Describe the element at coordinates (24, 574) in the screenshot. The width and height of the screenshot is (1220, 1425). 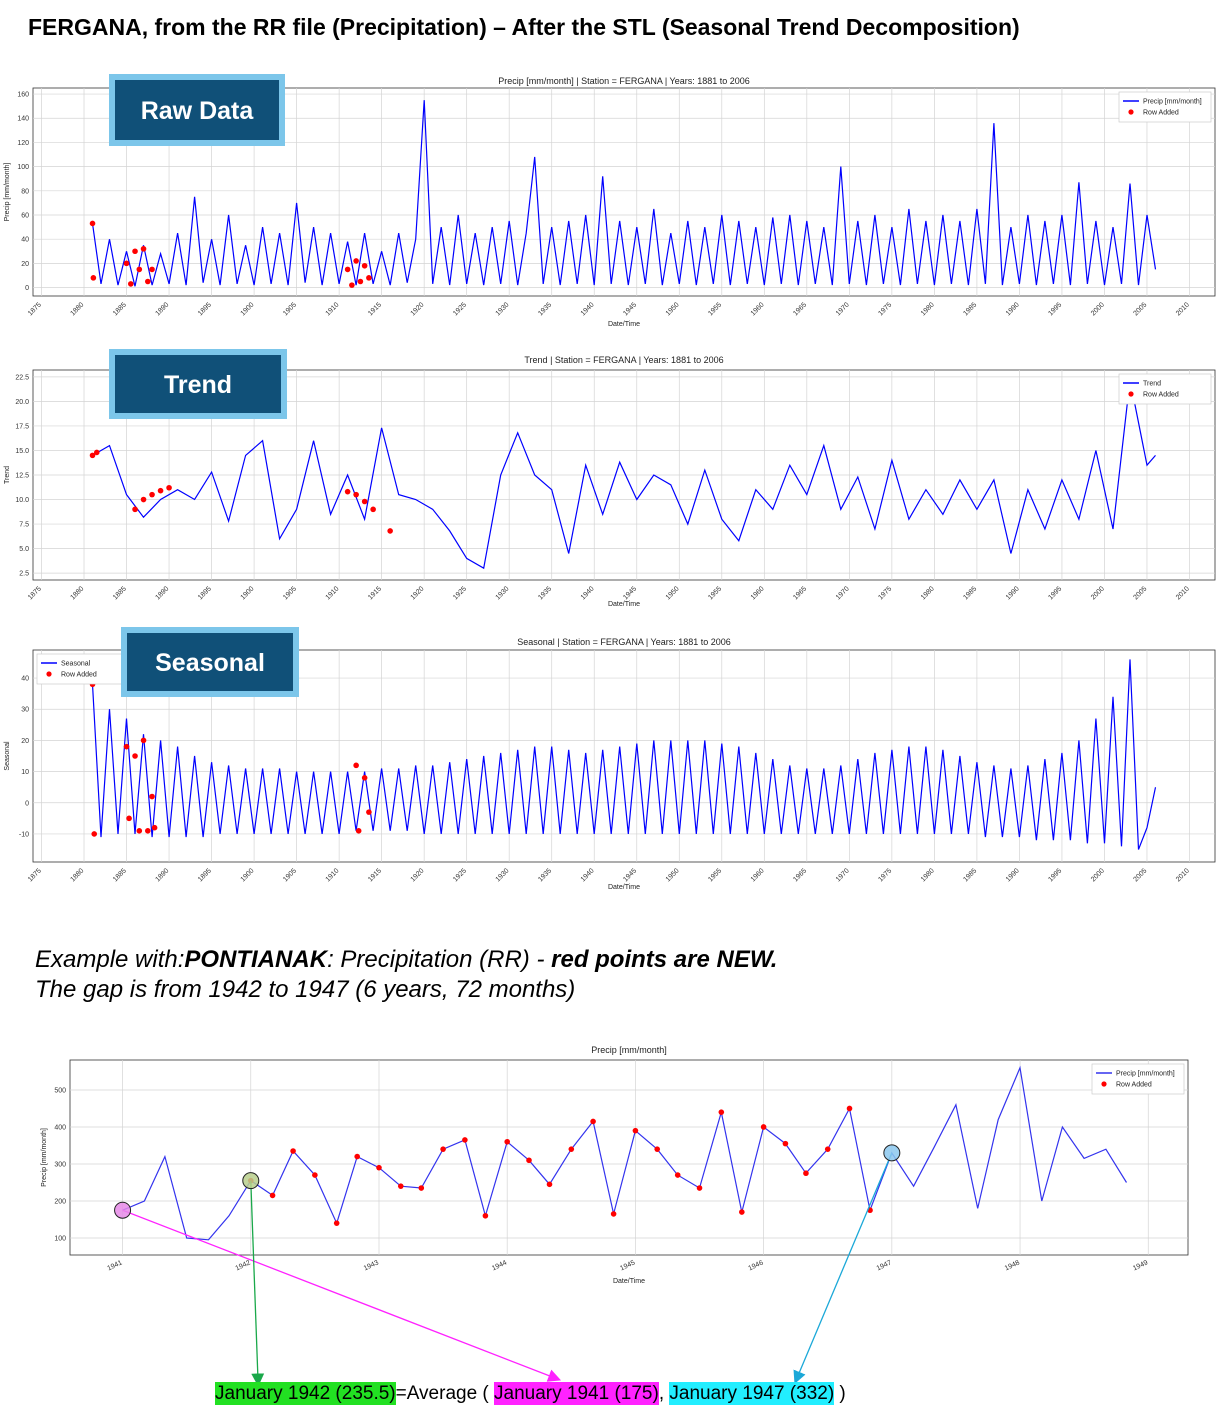
I see `y-tick-label: 2.5` at that location.